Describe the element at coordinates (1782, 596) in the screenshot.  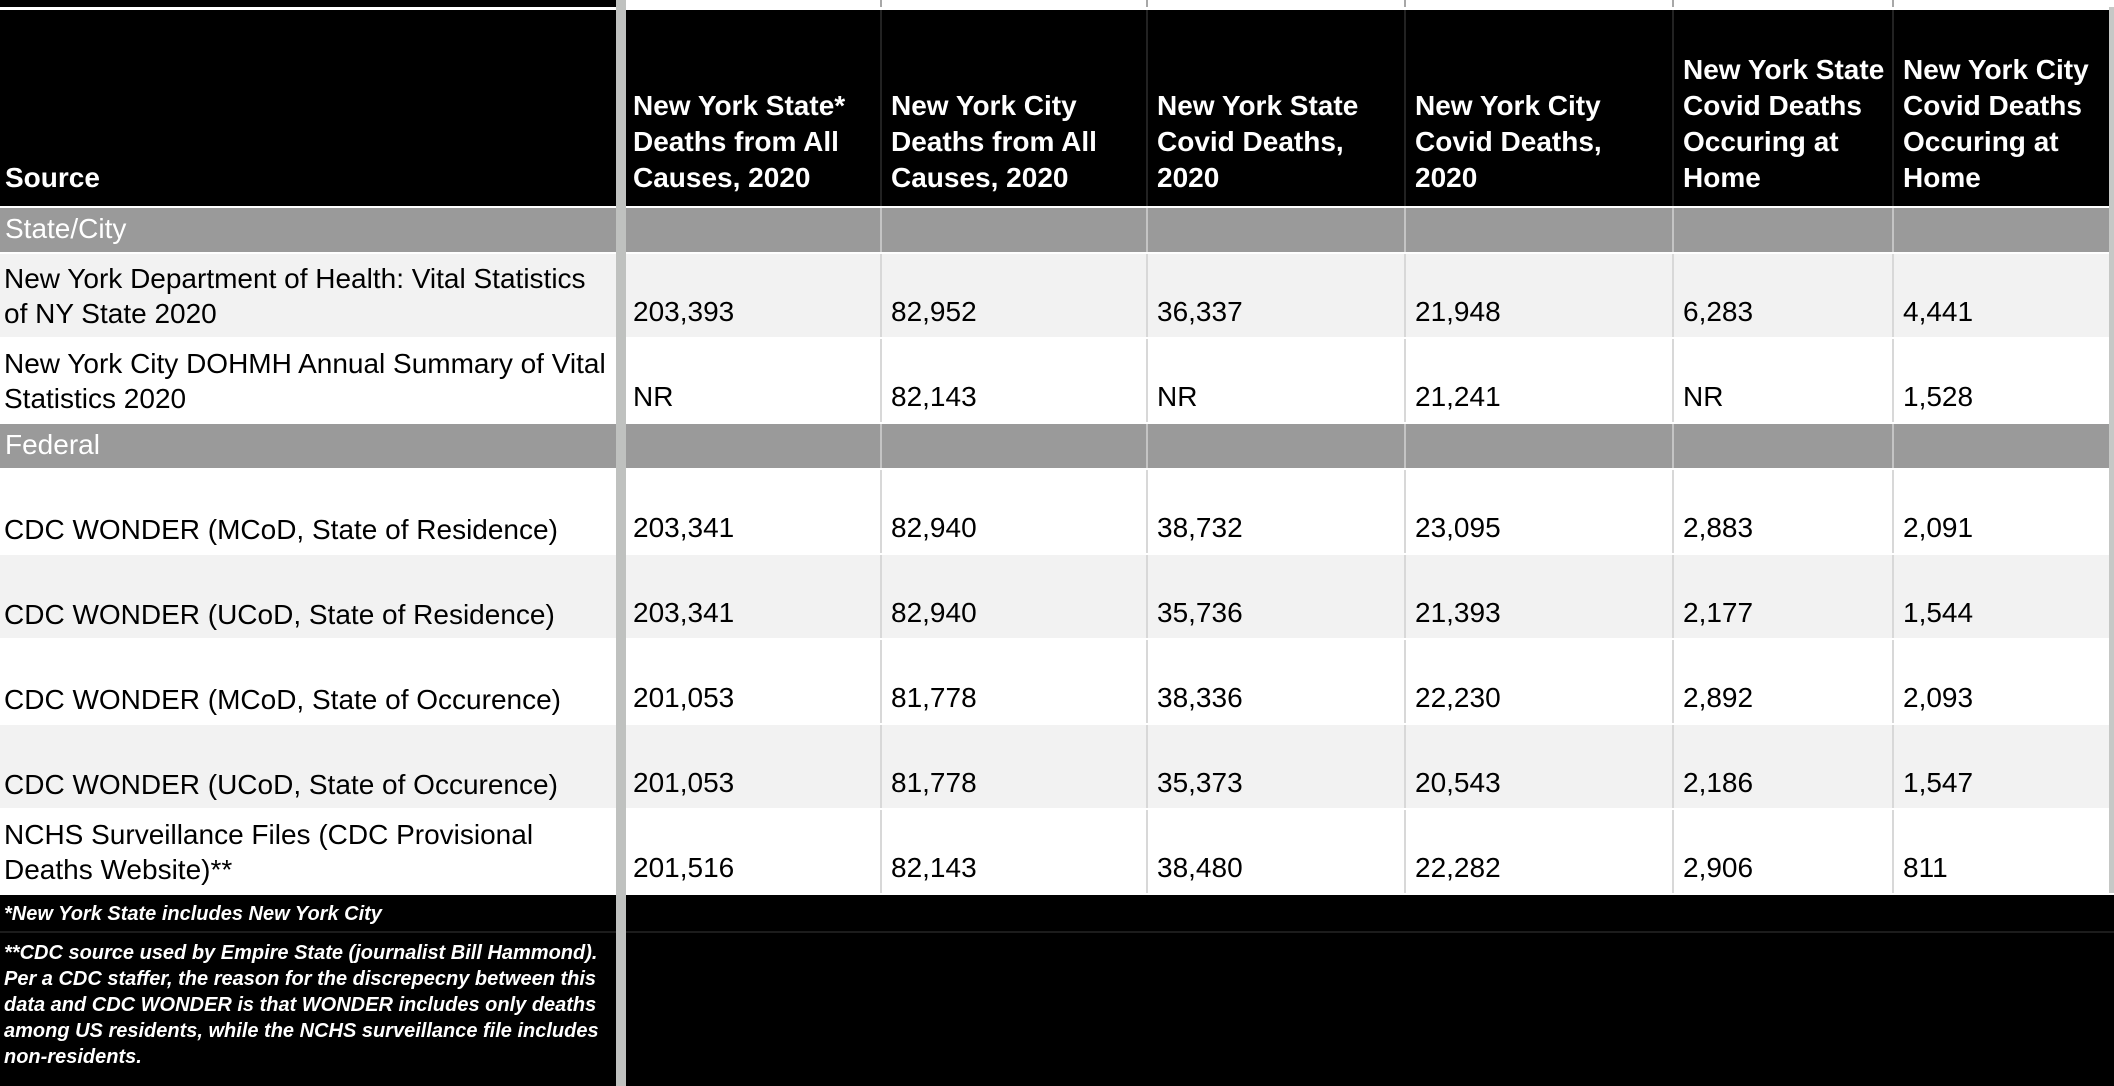
I see `value-cell: 2,177` at that location.